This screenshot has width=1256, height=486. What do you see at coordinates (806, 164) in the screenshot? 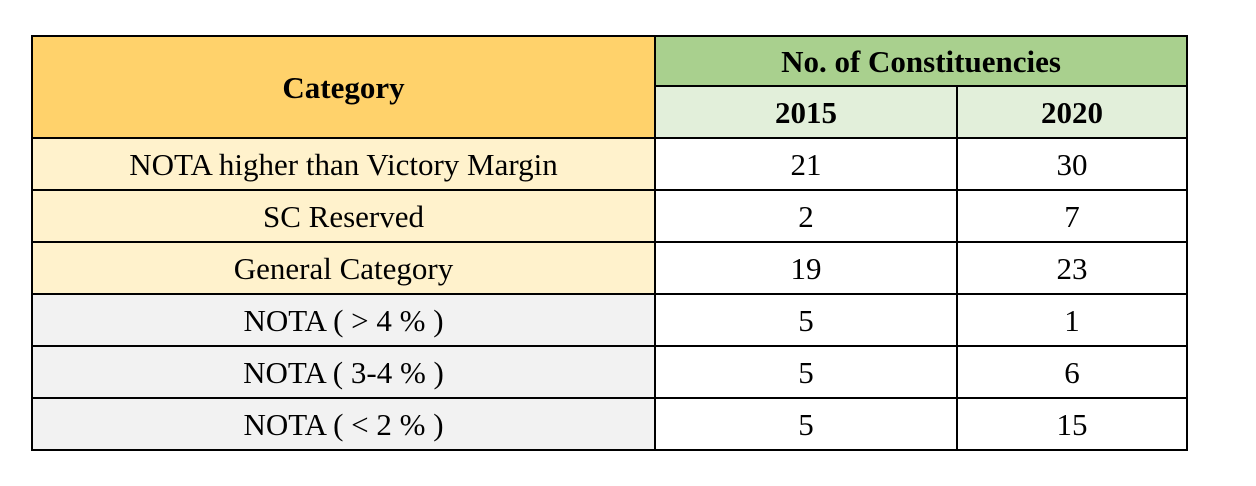
I see `value-2015: 21` at bounding box center [806, 164].